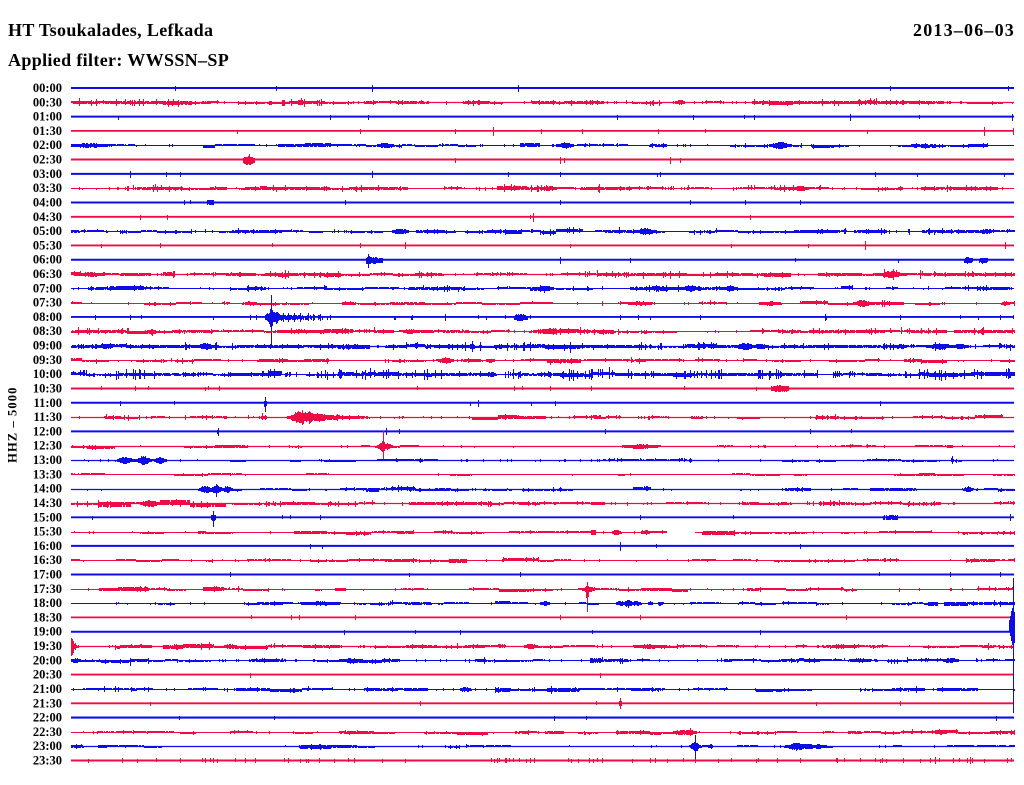 The width and height of the screenshot is (1024, 785). What do you see at coordinates (47, 174) in the screenshot?
I see `svg-text: 03:00` at bounding box center [47, 174].